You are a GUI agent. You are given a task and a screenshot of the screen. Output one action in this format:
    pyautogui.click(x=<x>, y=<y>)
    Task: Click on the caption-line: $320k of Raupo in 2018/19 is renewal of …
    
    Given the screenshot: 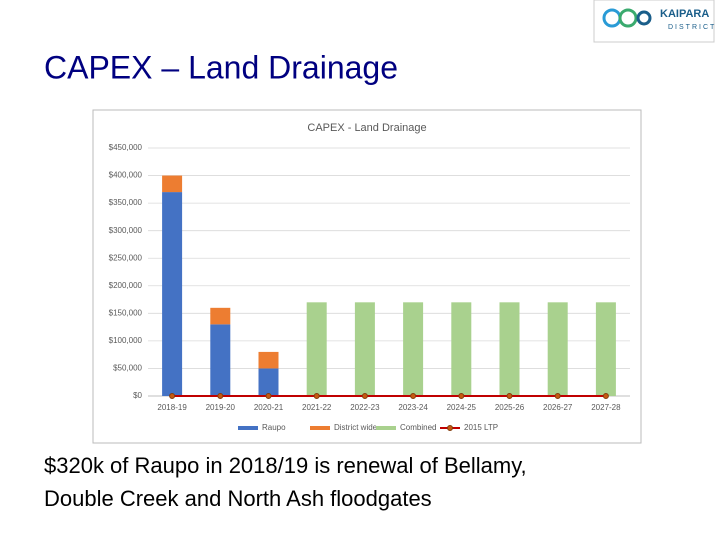 What is the action you would take?
    pyautogui.click(x=285, y=465)
    